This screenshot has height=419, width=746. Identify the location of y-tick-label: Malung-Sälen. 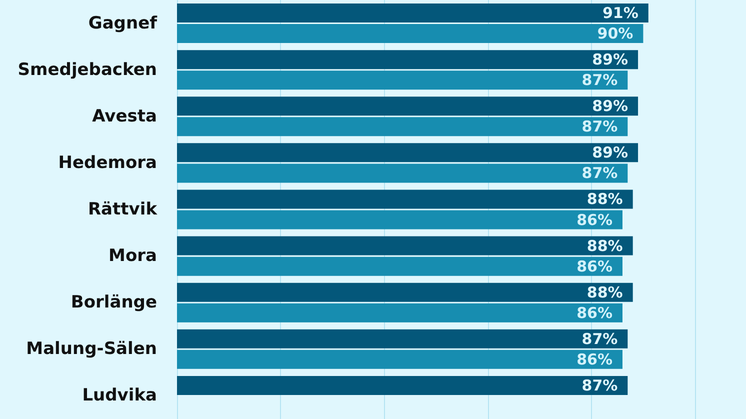
(91, 349).